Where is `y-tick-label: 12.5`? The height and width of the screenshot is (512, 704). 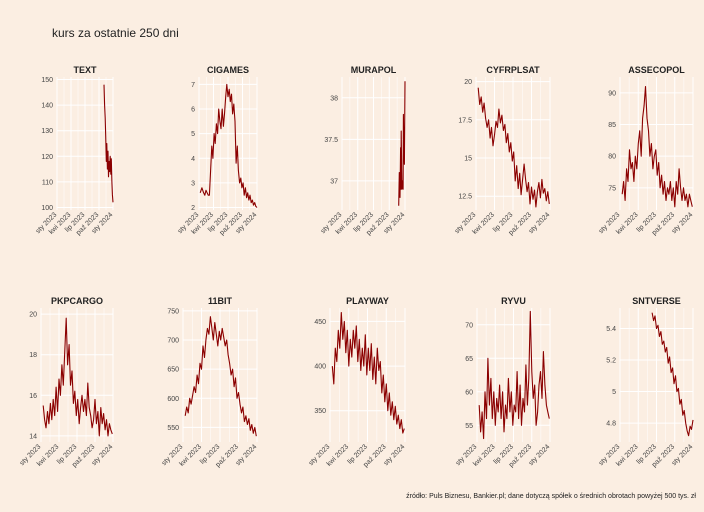
y-tick-label: 12.5 is located at coordinates (465, 197).